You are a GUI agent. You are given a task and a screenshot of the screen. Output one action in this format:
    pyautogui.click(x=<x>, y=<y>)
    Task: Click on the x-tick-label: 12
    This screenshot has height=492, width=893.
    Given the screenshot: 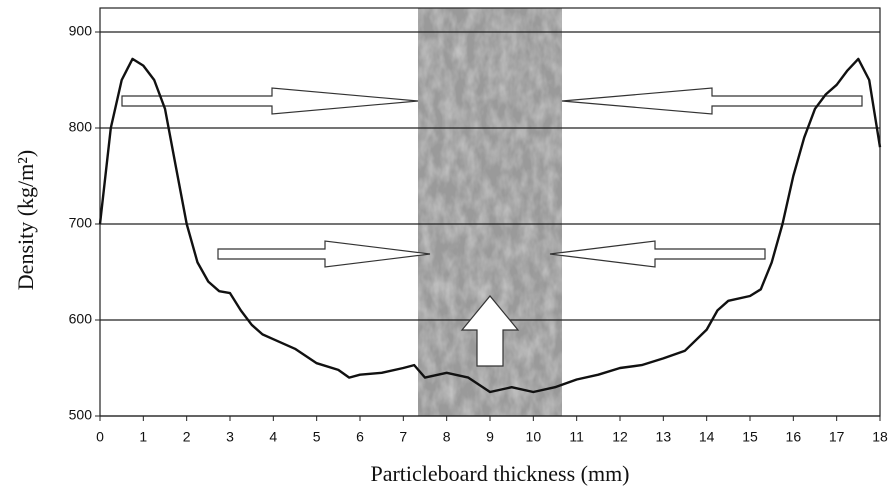 What is the action you would take?
    pyautogui.click(x=620, y=437)
    